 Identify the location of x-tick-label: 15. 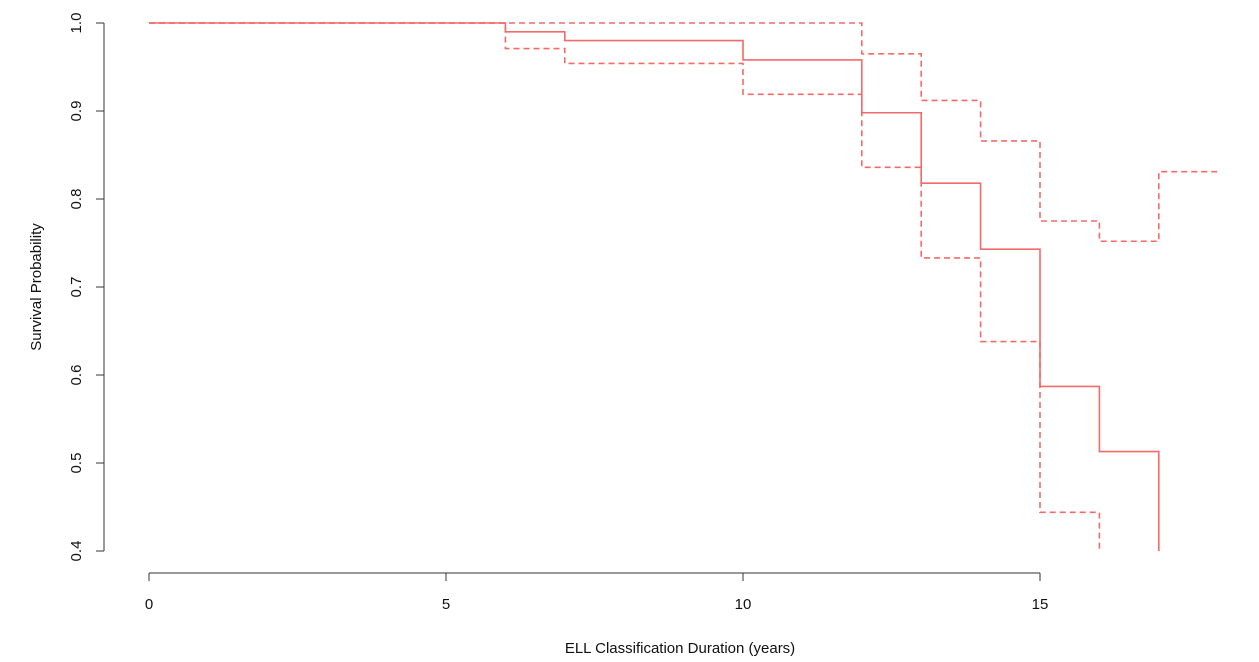
(1040, 604).